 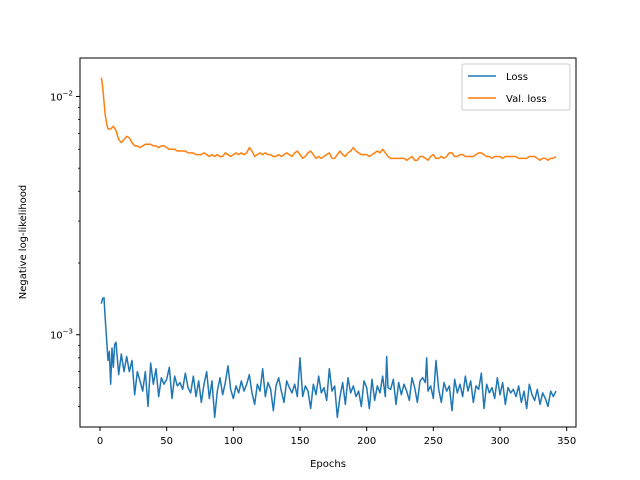 I want to click on x-tick-label: 250, so click(x=433, y=441).